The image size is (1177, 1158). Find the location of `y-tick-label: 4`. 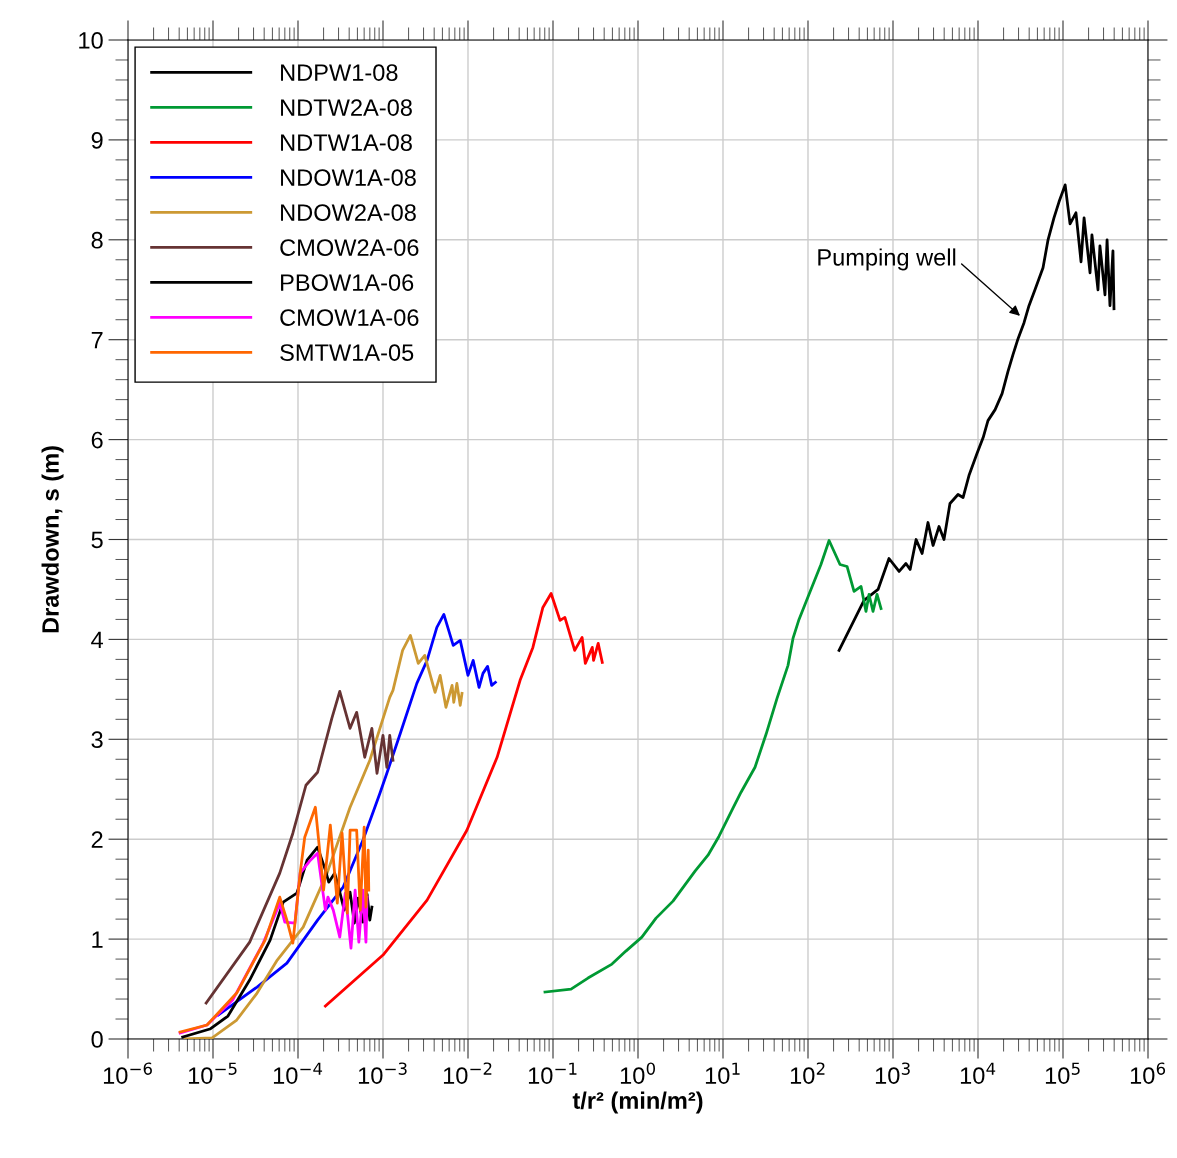

y-tick-label: 4 is located at coordinates (97, 639).